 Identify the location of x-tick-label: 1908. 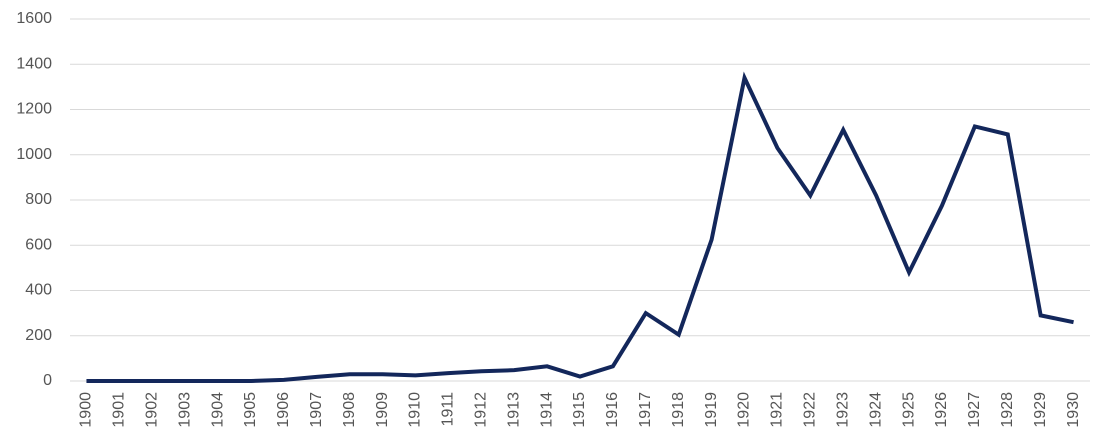
(349, 410).